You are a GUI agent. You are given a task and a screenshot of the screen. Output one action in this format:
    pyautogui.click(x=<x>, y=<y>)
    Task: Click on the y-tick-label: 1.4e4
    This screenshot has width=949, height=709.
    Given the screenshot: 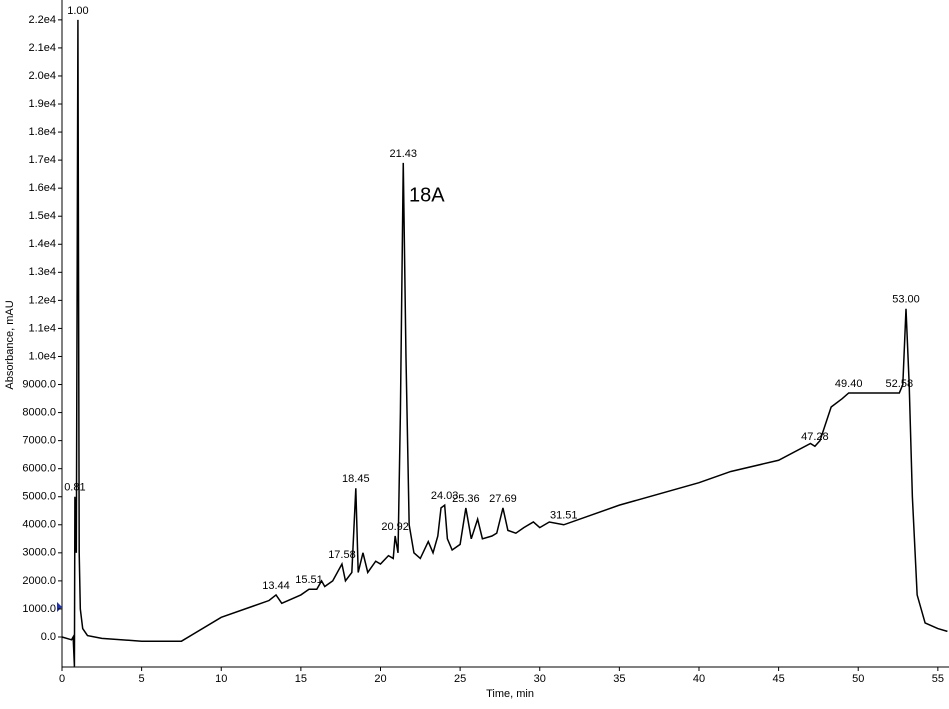 What is the action you would take?
    pyautogui.click(x=42, y=244)
    